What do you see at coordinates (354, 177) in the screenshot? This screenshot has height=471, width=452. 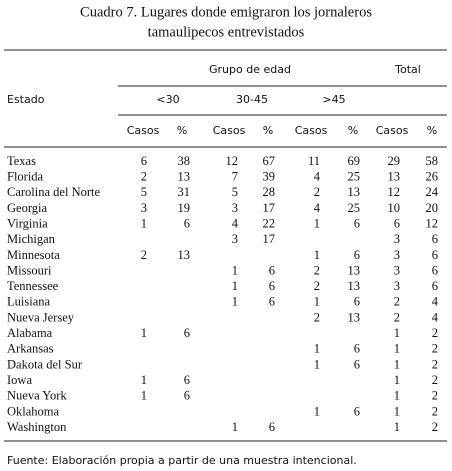 I see `cell: 25` at bounding box center [354, 177].